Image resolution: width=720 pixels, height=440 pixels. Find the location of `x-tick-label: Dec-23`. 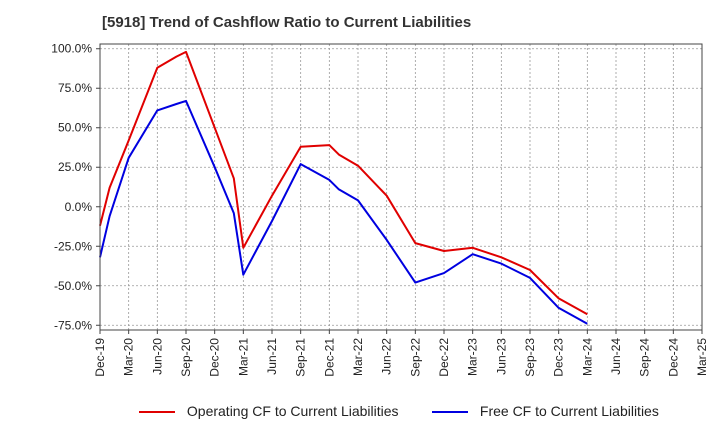

x-tick-label: Dec-23 is located at coordinates (559, 357).